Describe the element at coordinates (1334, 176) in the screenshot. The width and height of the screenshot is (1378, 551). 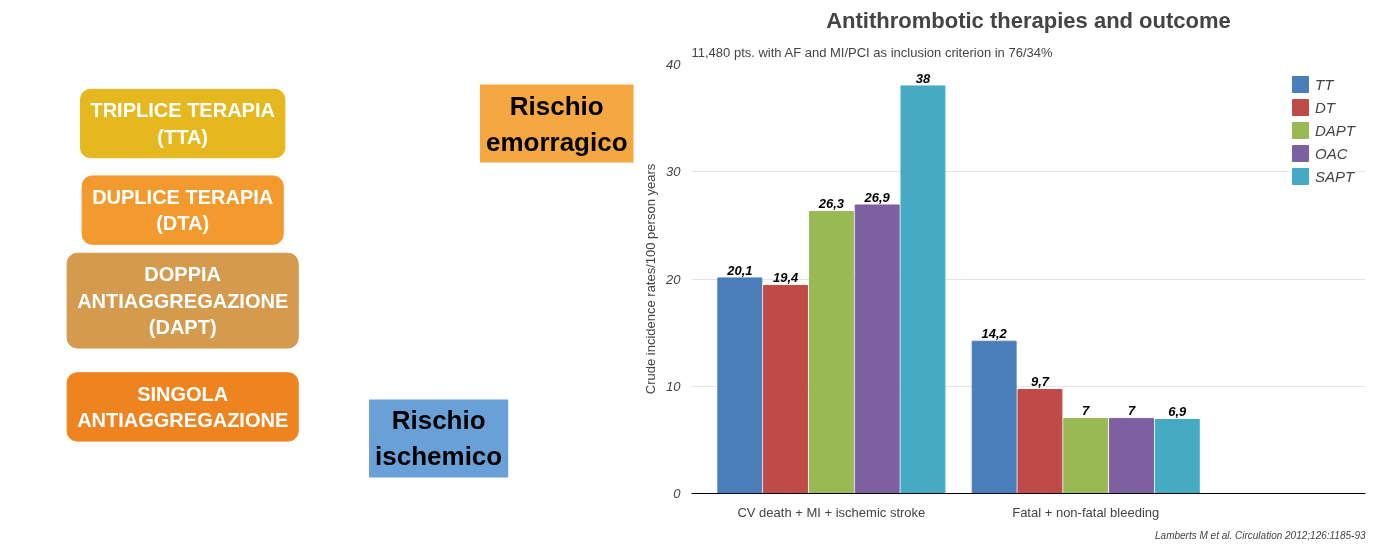
I see `legend-label: SAPT` at that location.